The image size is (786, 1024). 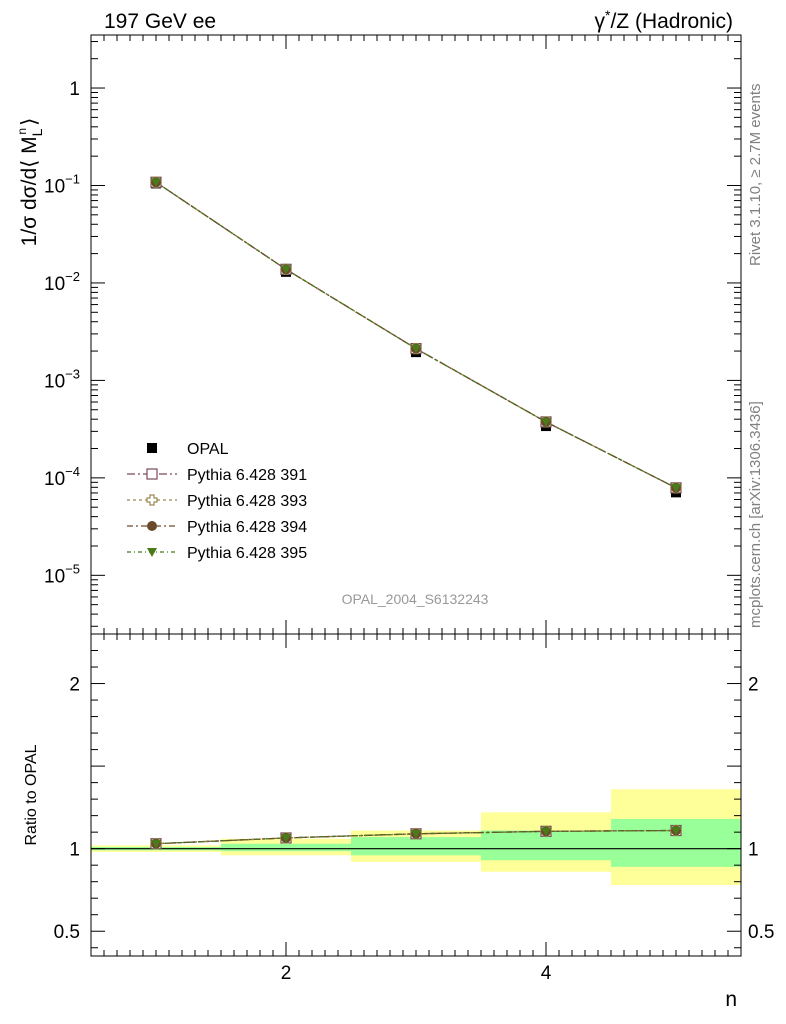 I want to click on ratio-y-tick-label-right: 2, so click(x=753, y=685).